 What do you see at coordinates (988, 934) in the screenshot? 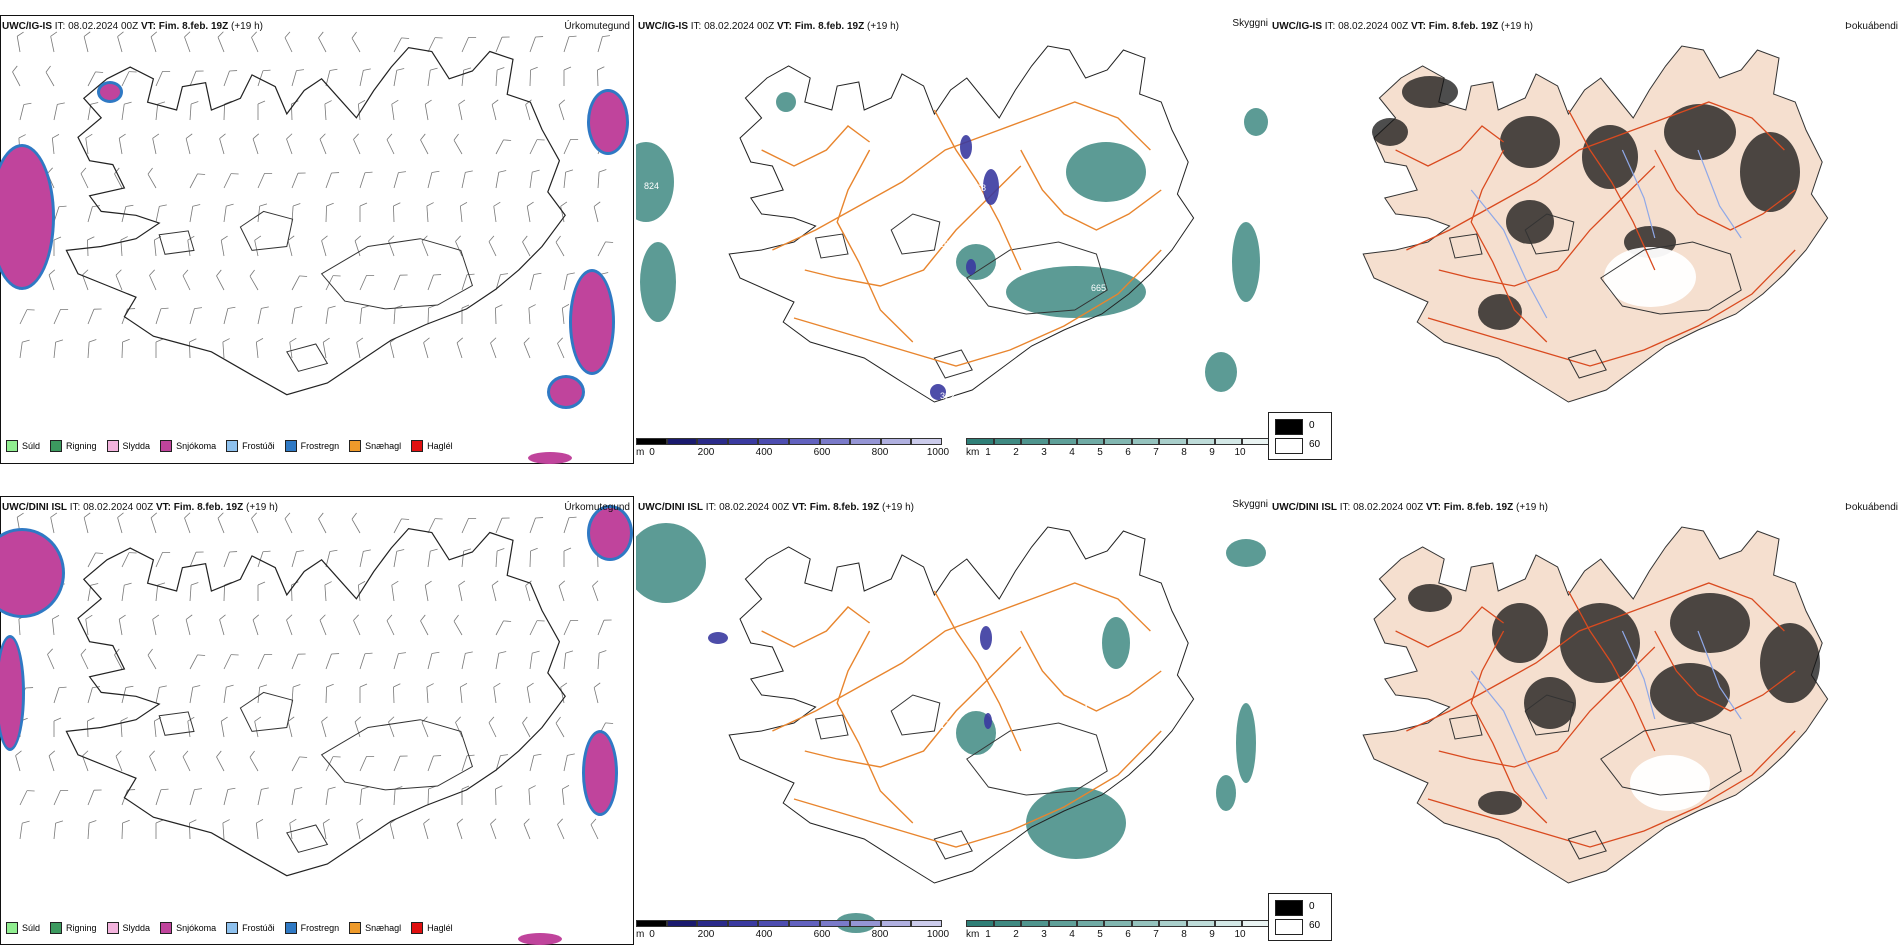
I see `colorbar-tick: 1` at bounding box center [988, 934].